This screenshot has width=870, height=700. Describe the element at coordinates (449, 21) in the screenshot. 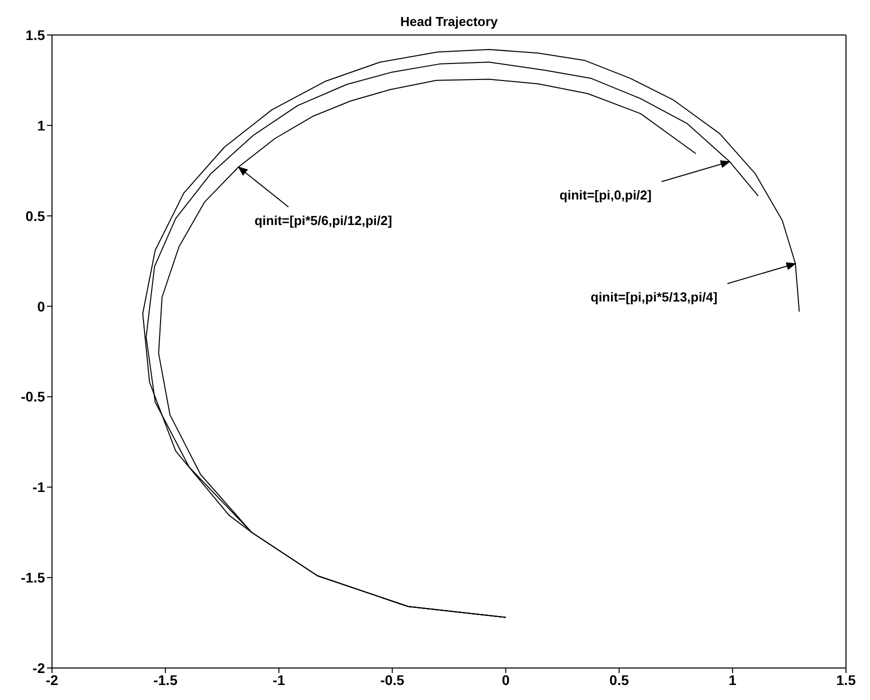

I see `chart-title: Head Trajectory` at that location.